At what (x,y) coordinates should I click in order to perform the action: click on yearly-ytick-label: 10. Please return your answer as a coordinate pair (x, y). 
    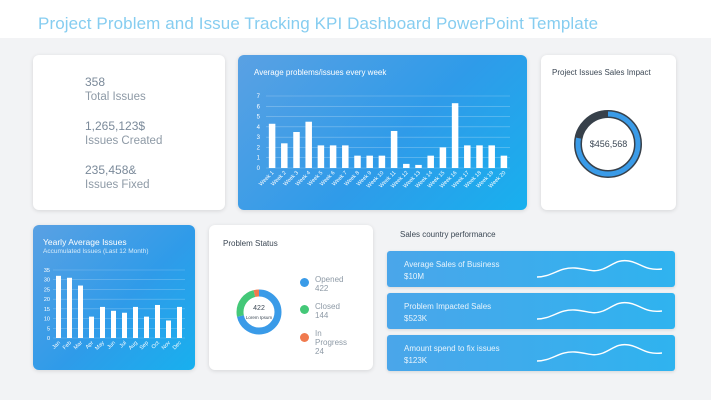
    Looking at the image, I should click on (47, 320).